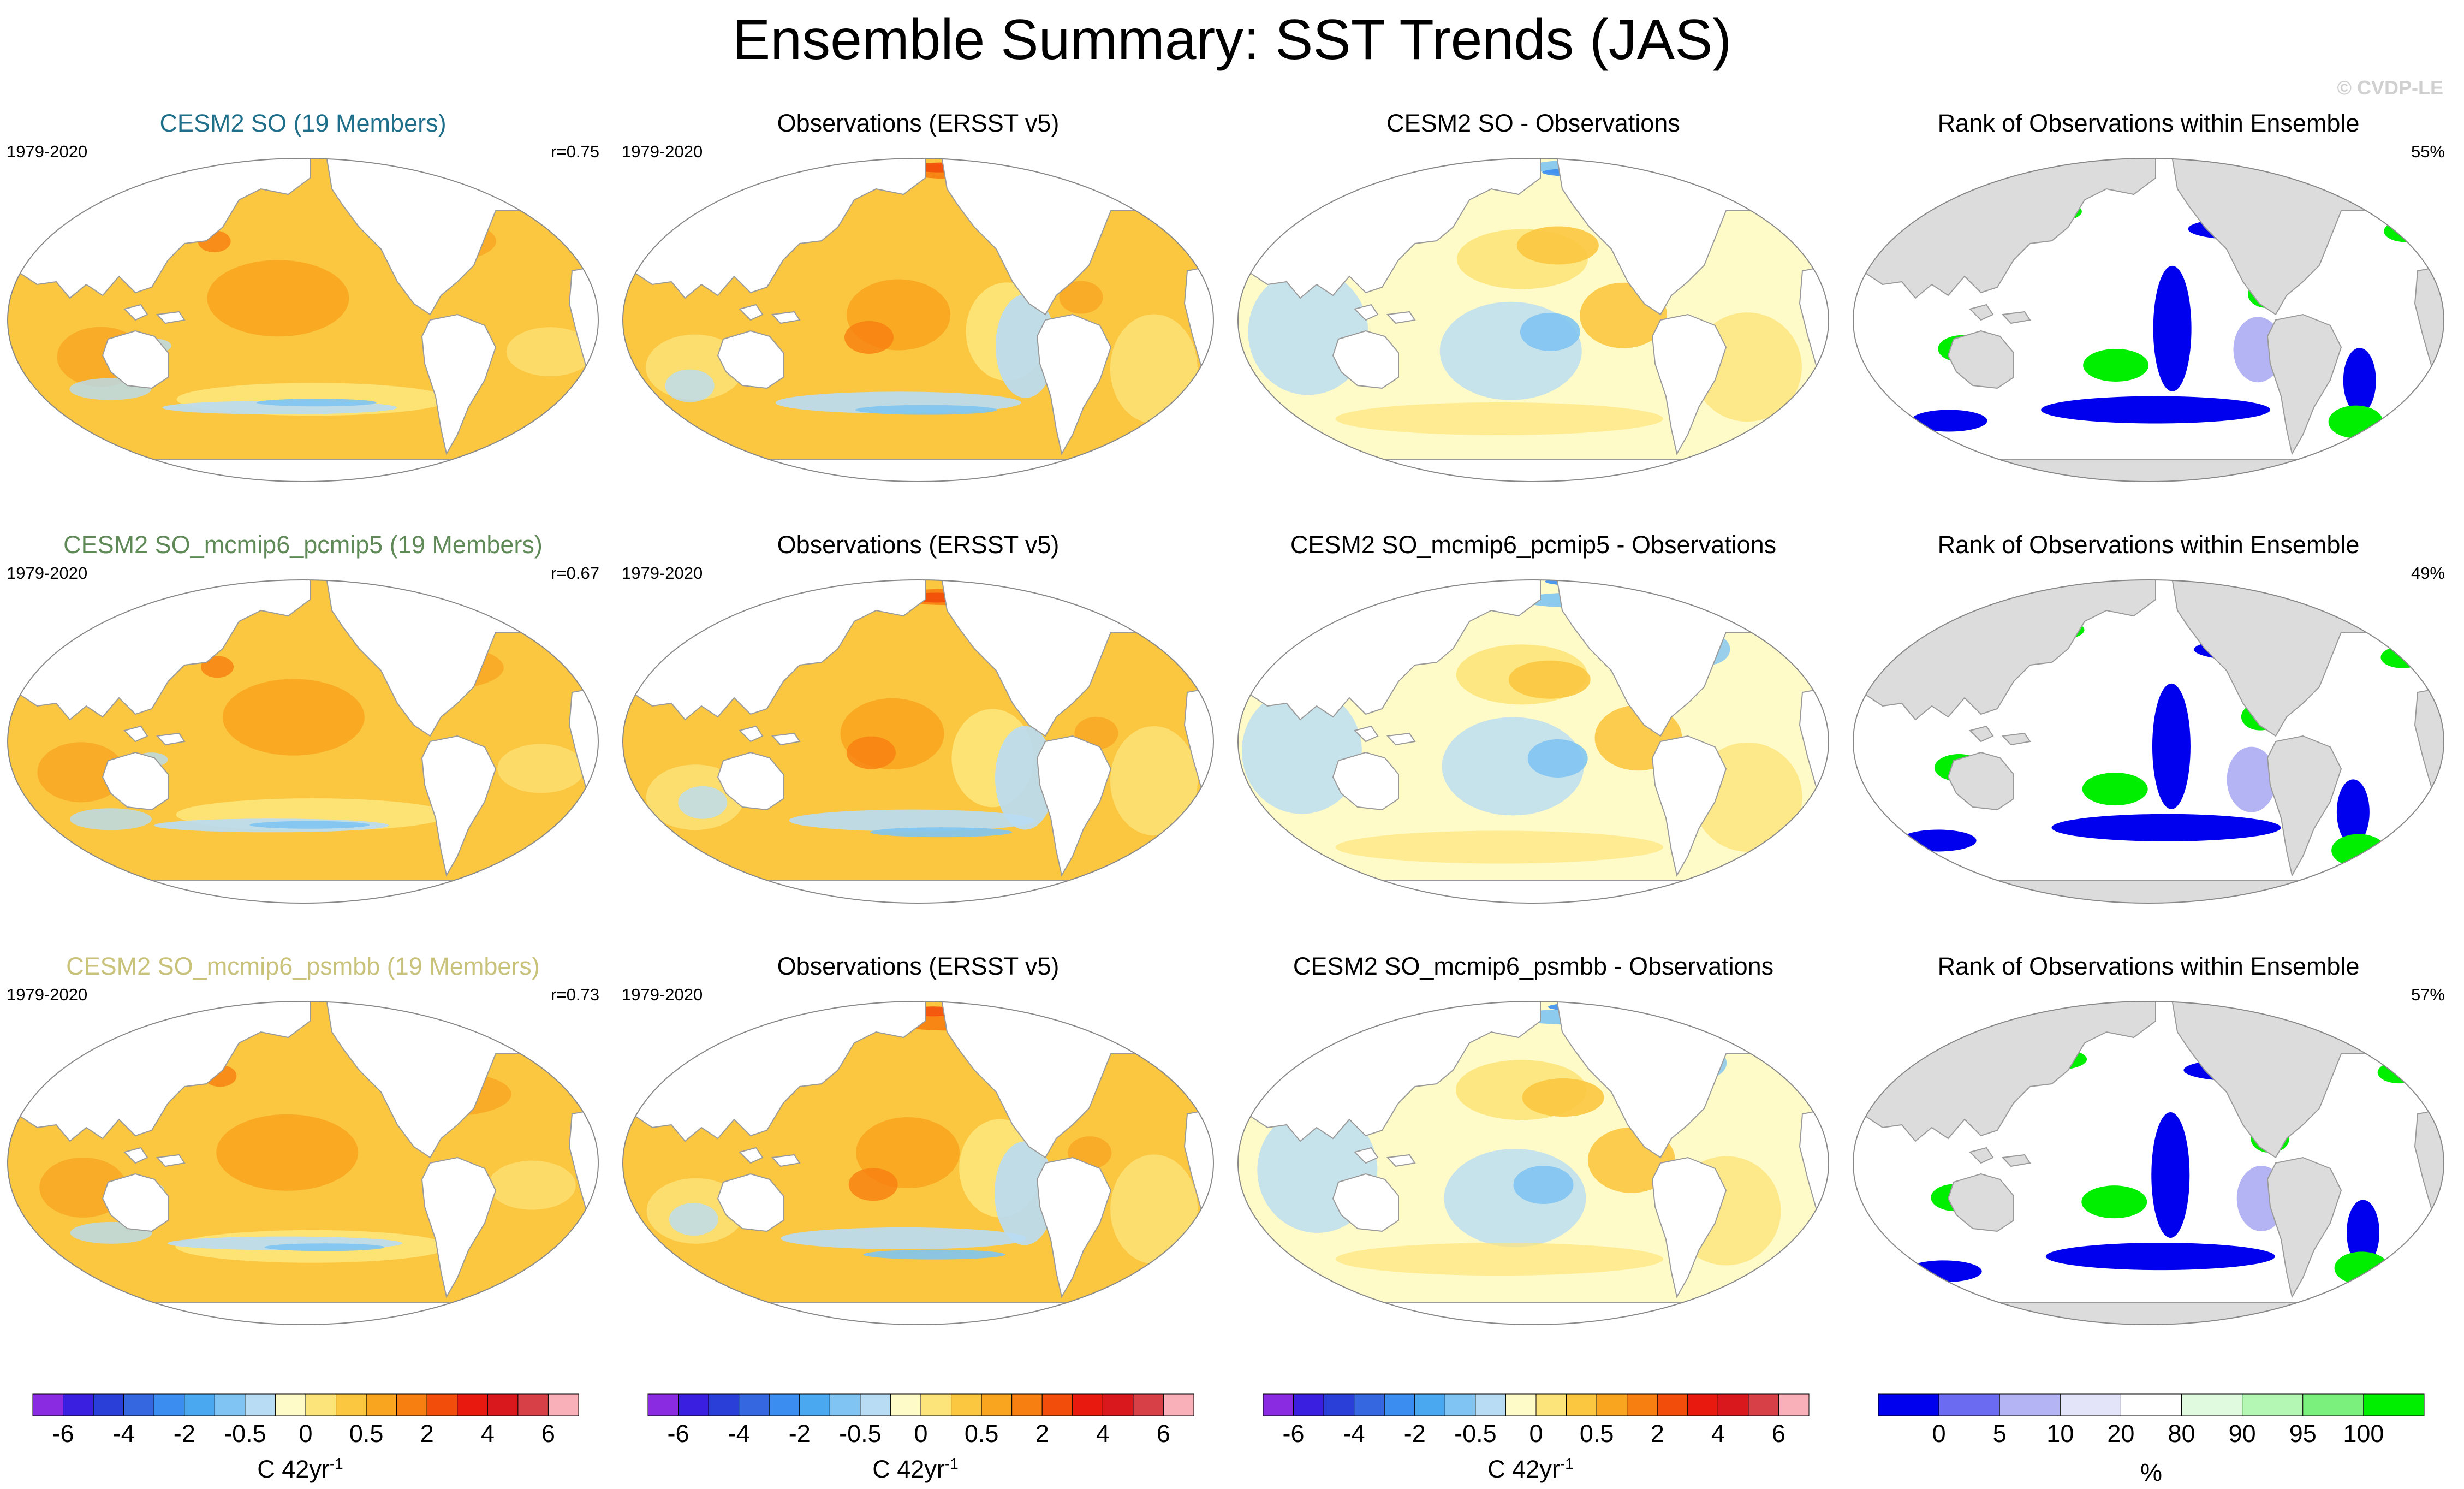 Image resolution: width=2464 pixels, height=1489 pixels. What do you see at coordinates (575, 573) in the screenshot?
I see `correlation-label: r=0.67` at bounding box center [575, 573].